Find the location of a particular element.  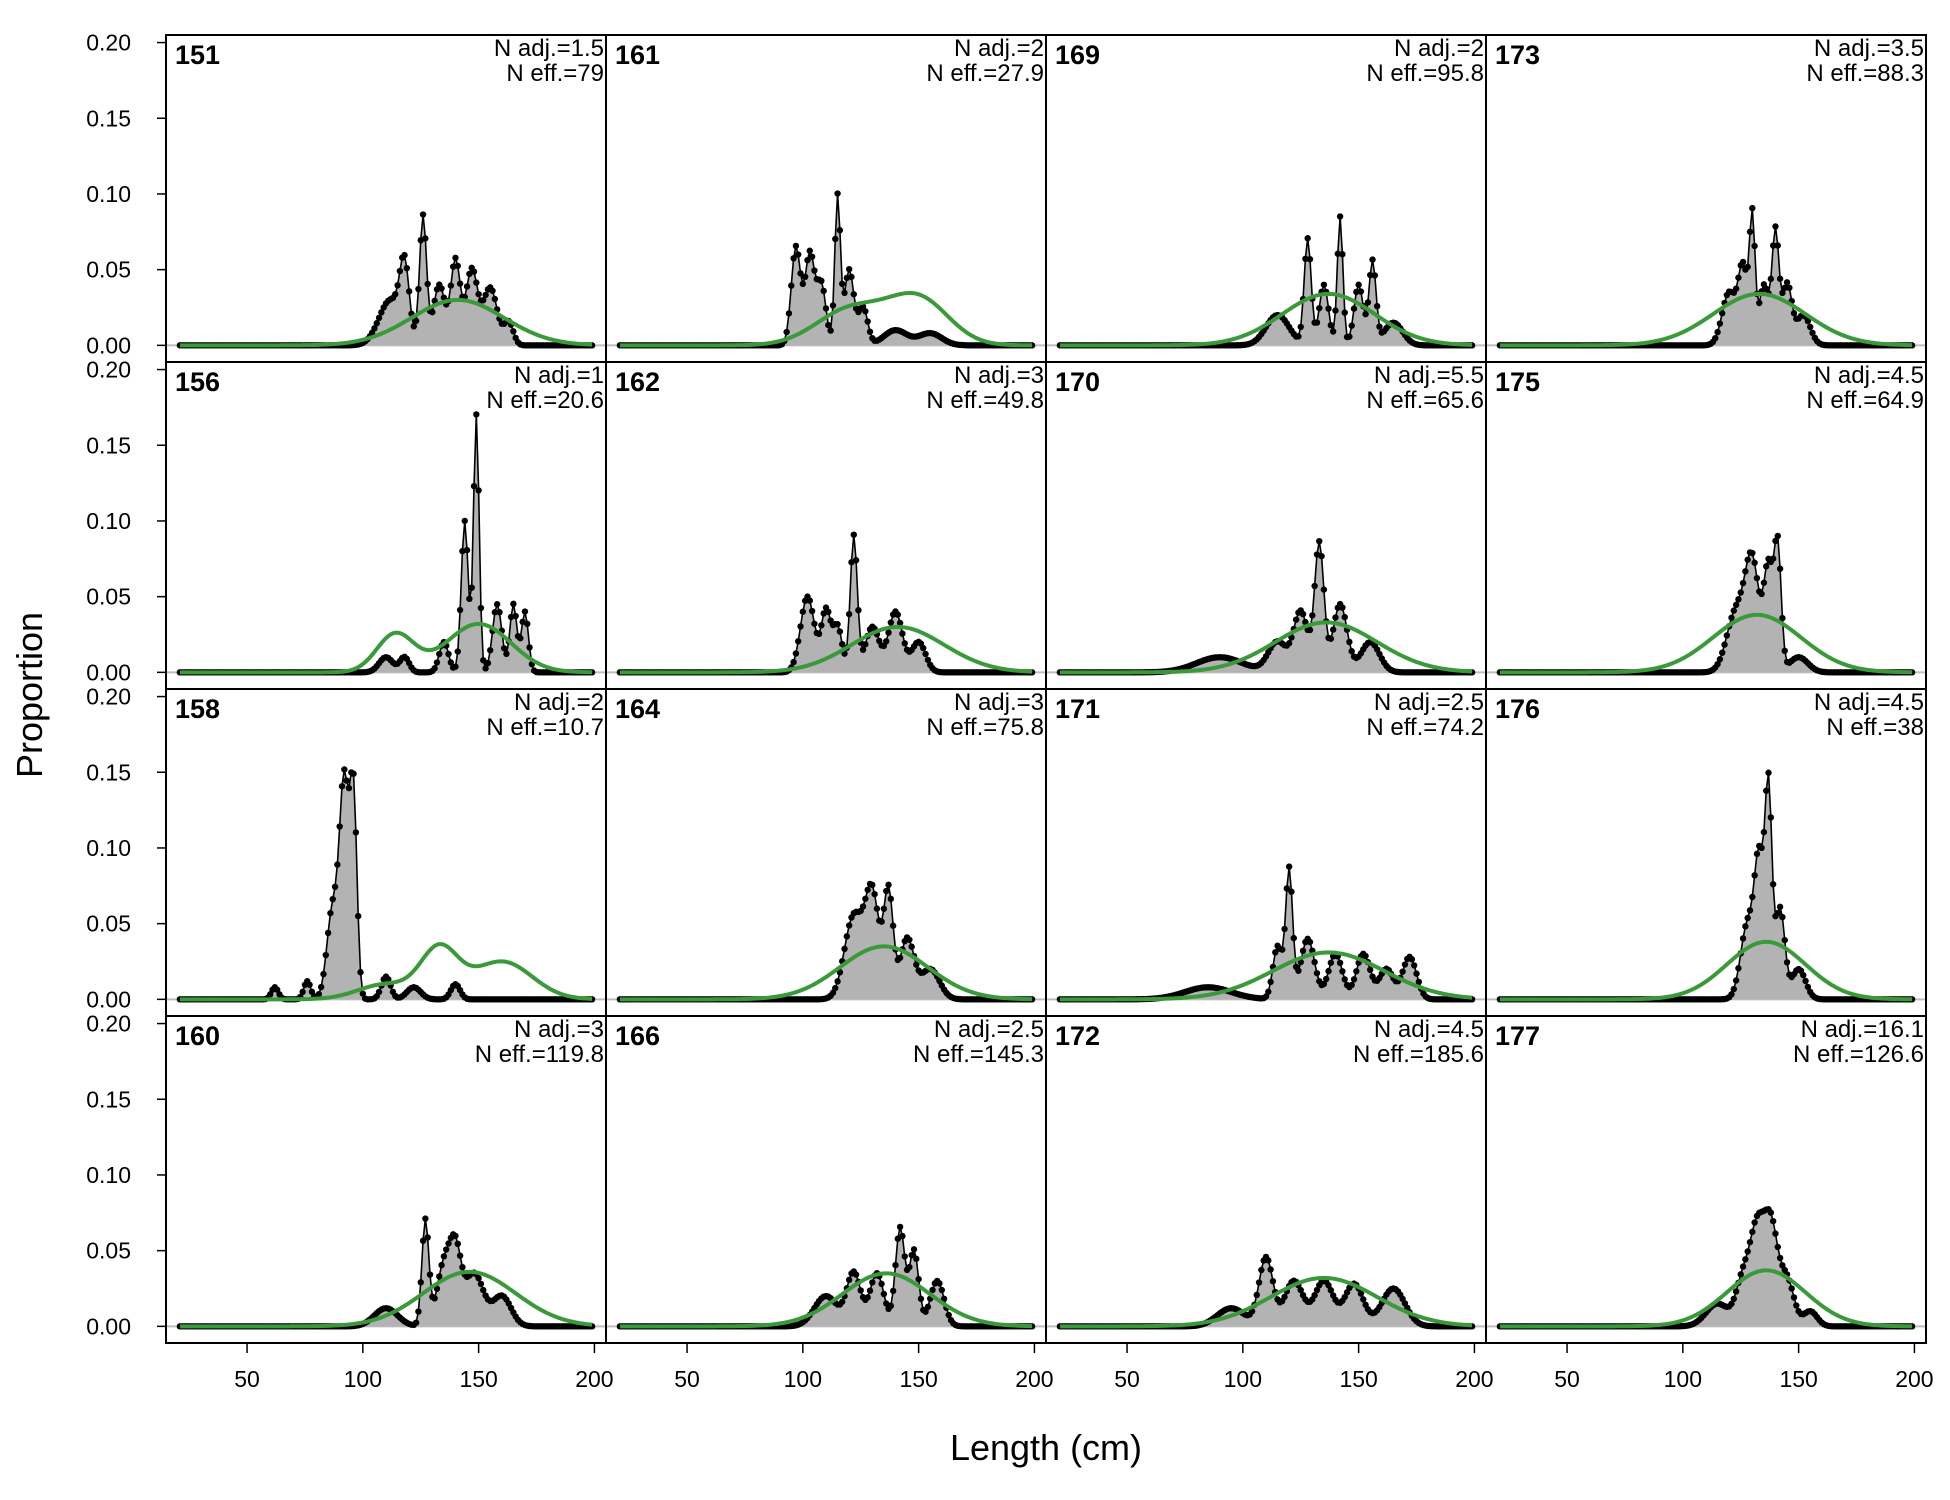

panel-169: 169 N adj.=2N eff.=95.8 is located at coordinates (1266, 198).